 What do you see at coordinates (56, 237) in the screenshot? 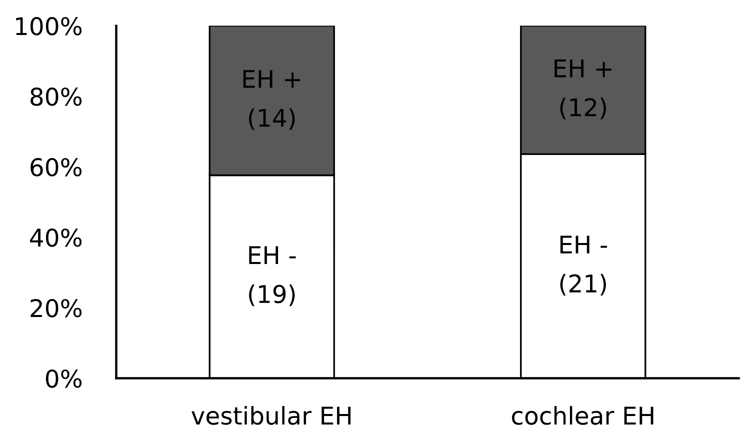
I see `y-tick-label: 40%` at bounding box center [56, 237].